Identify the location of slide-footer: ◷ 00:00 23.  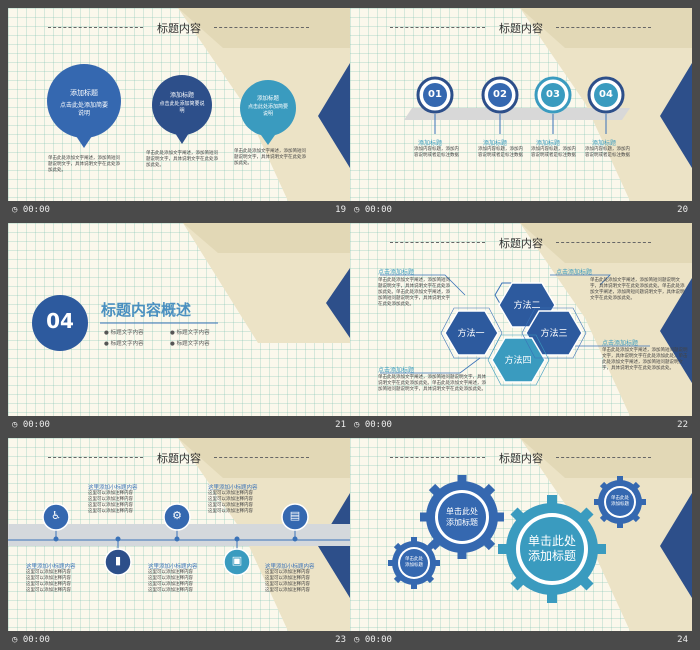
(179, 641).